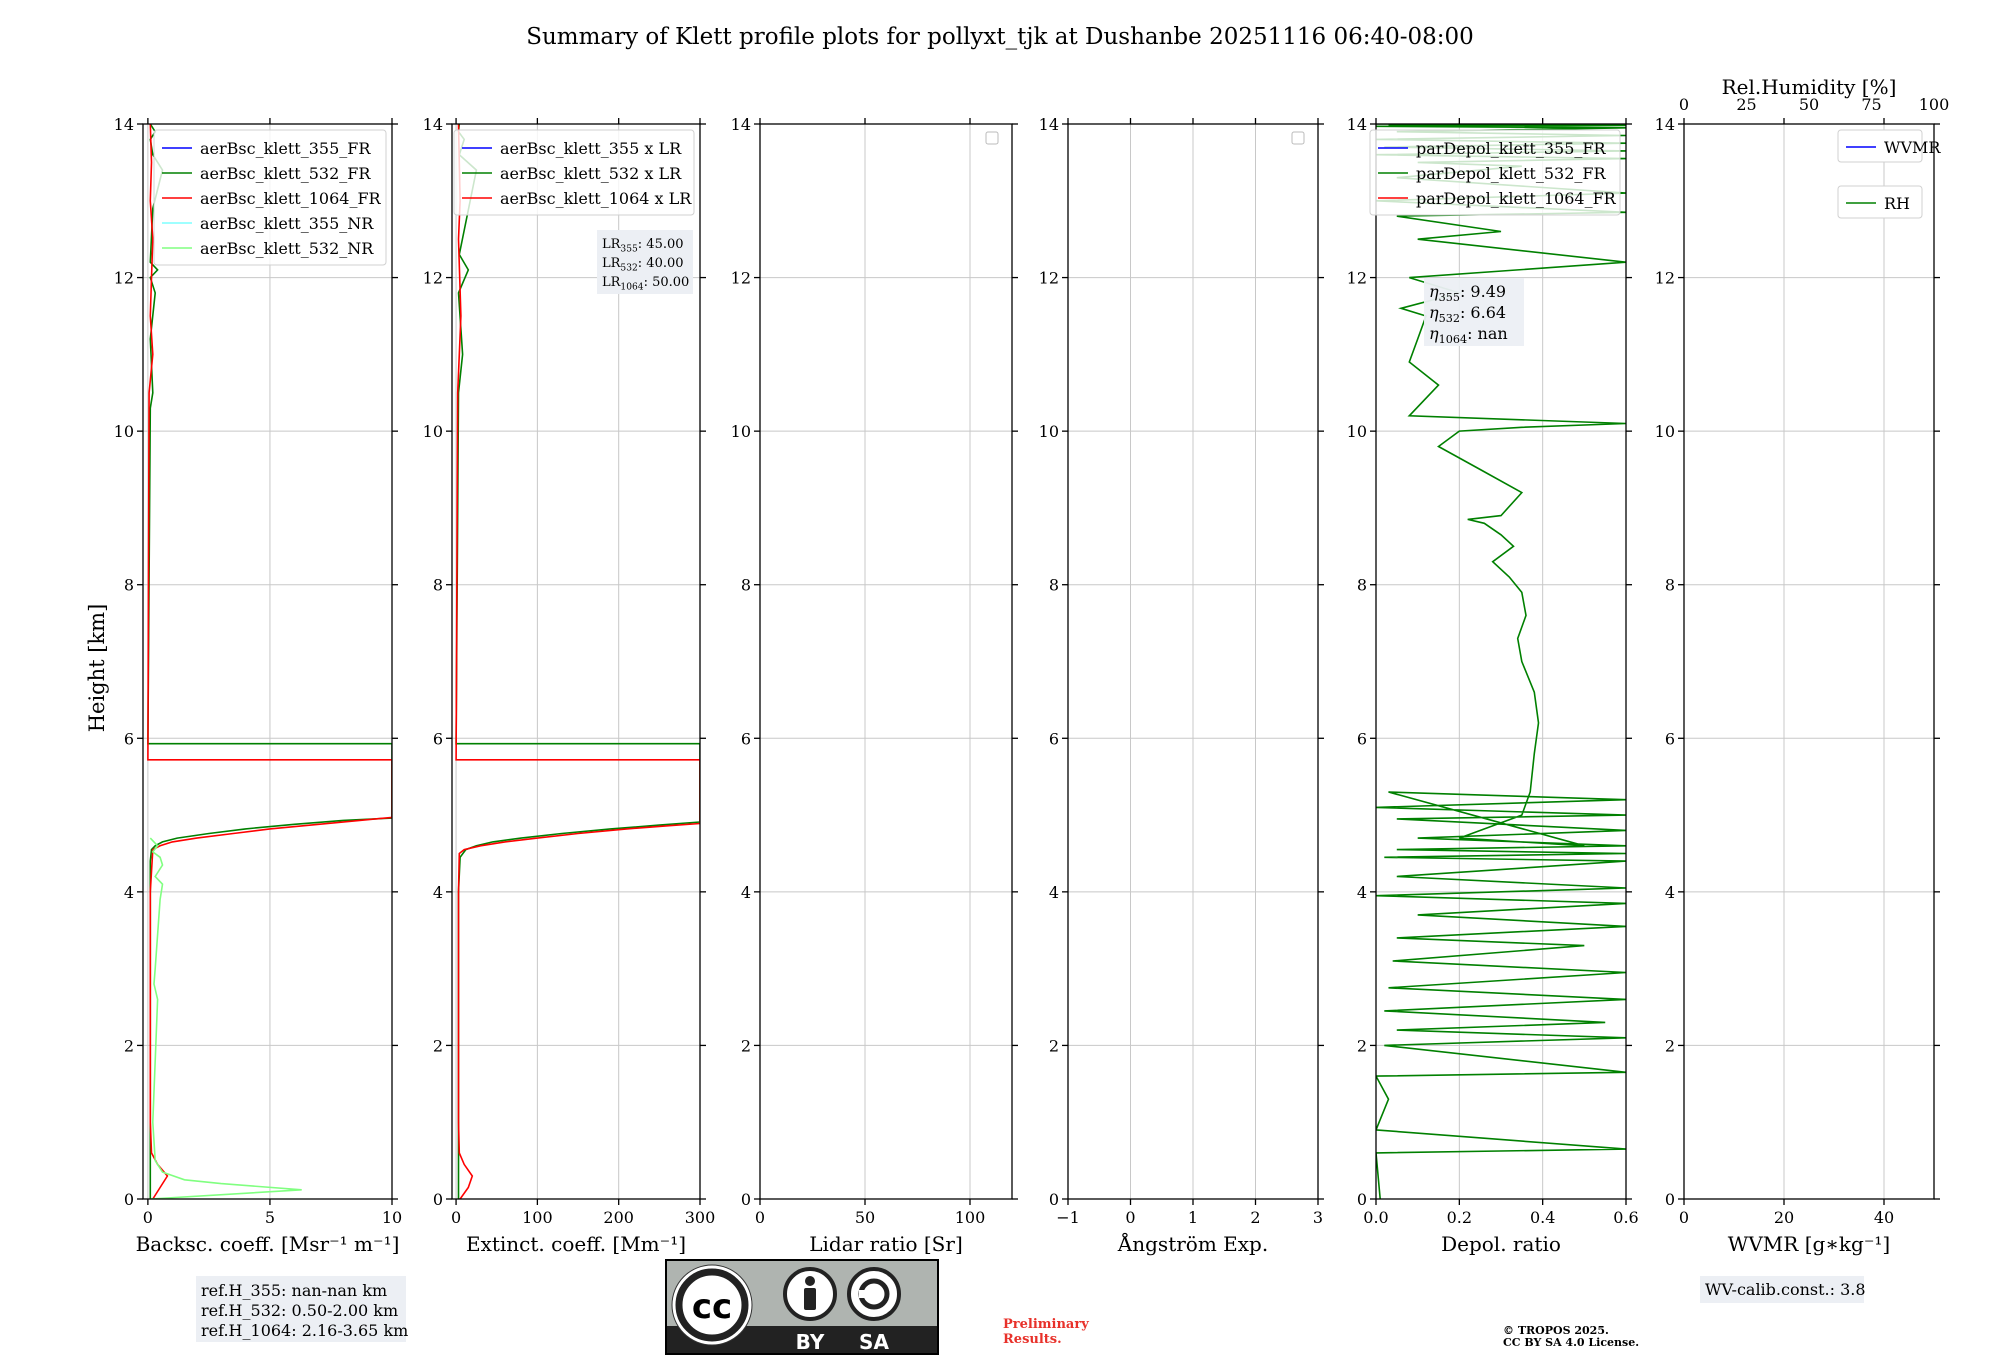  Describe the element at coordinates (700, 1217) in the screenshot. I see `x-tick-label: 300` at that location.